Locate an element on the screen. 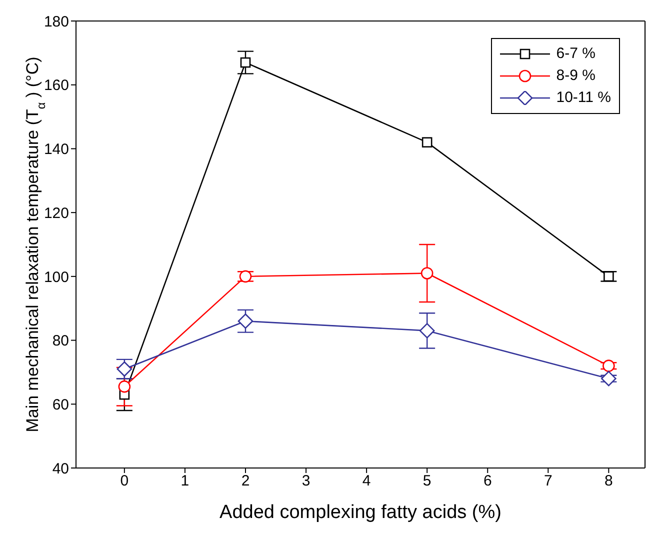 The image size is (646, 543). y-tick-label: 160 is located at coordinates (56, 85).